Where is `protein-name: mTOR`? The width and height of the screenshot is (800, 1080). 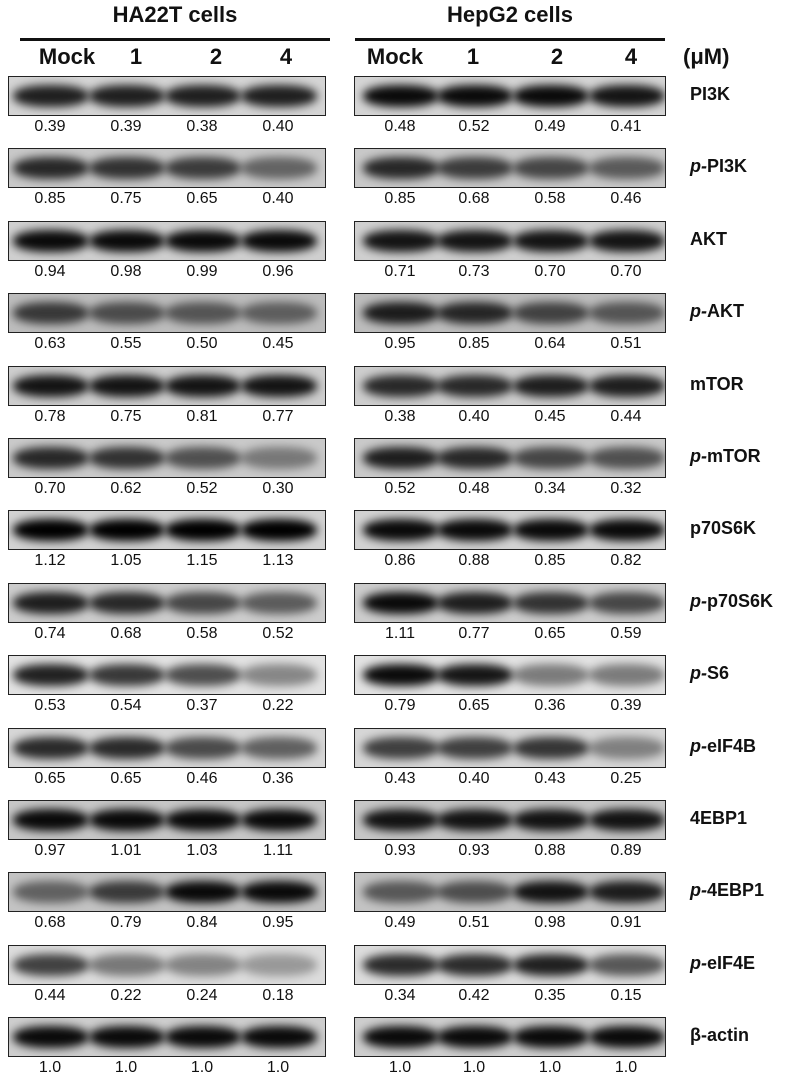 protein-name: mTOR is located at coordinates (734, 456).